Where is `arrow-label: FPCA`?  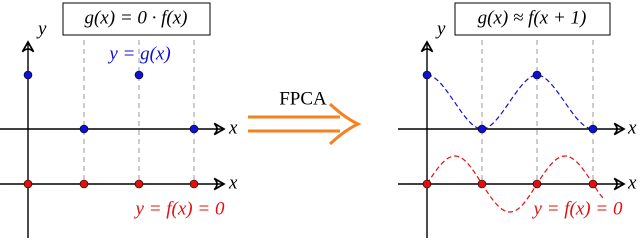
arrow-label: FPCA is located at coordinates (303, 98).